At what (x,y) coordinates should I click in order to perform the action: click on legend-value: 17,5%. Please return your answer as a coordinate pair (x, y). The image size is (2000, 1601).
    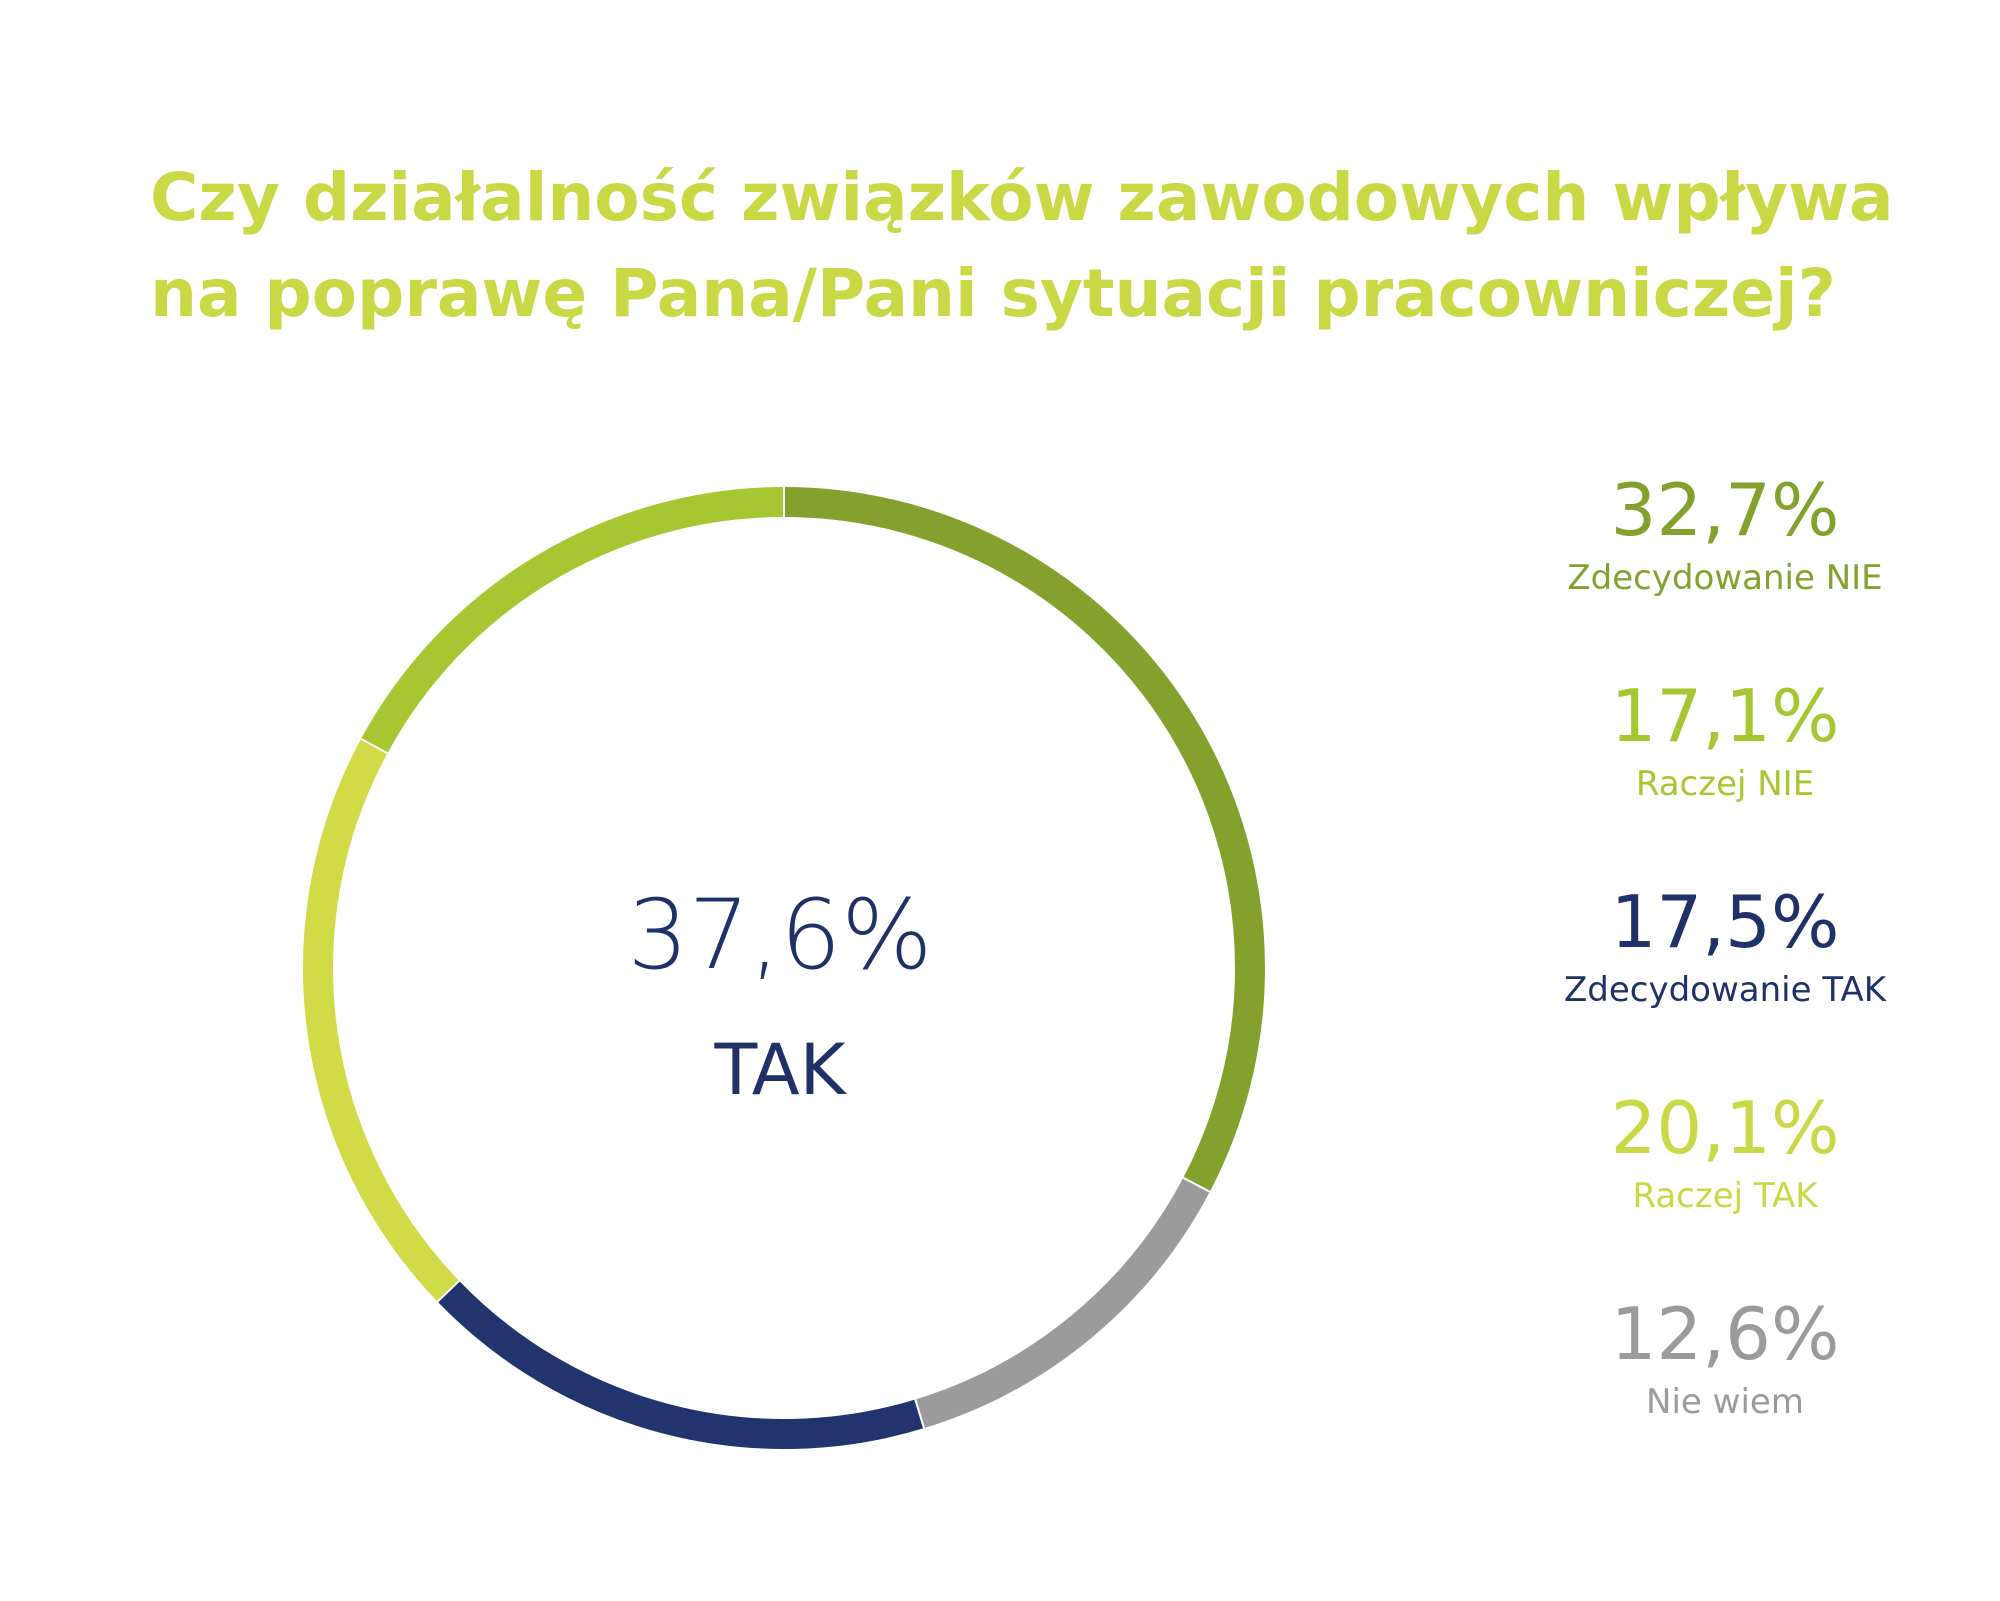
    Looking at the image, I should click on (1725, 922).